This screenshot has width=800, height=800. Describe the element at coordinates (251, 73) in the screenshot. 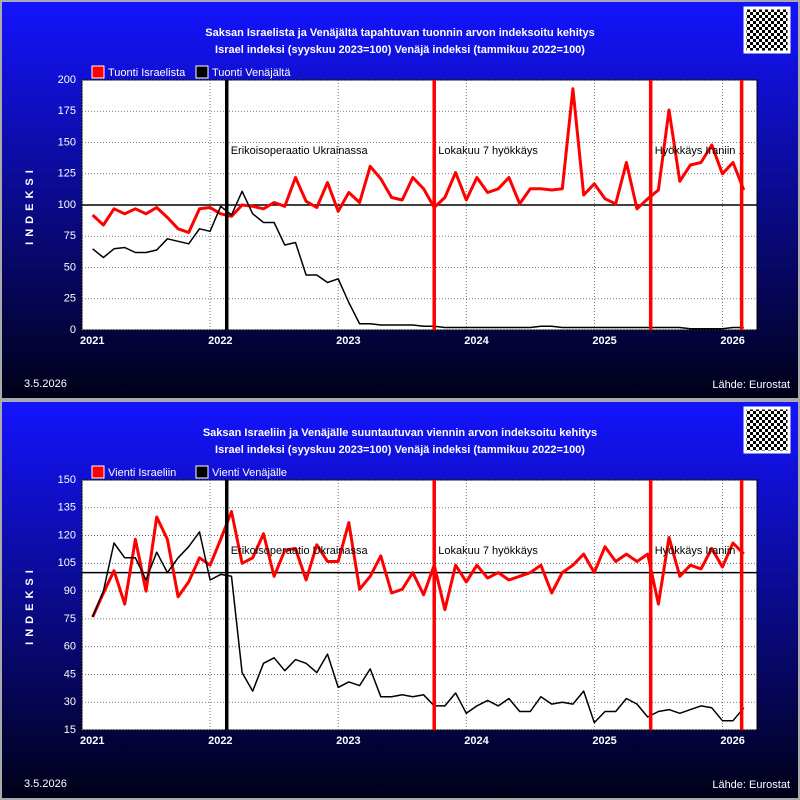

I see `legend-label: Tuonti Venäjältä` at that location.